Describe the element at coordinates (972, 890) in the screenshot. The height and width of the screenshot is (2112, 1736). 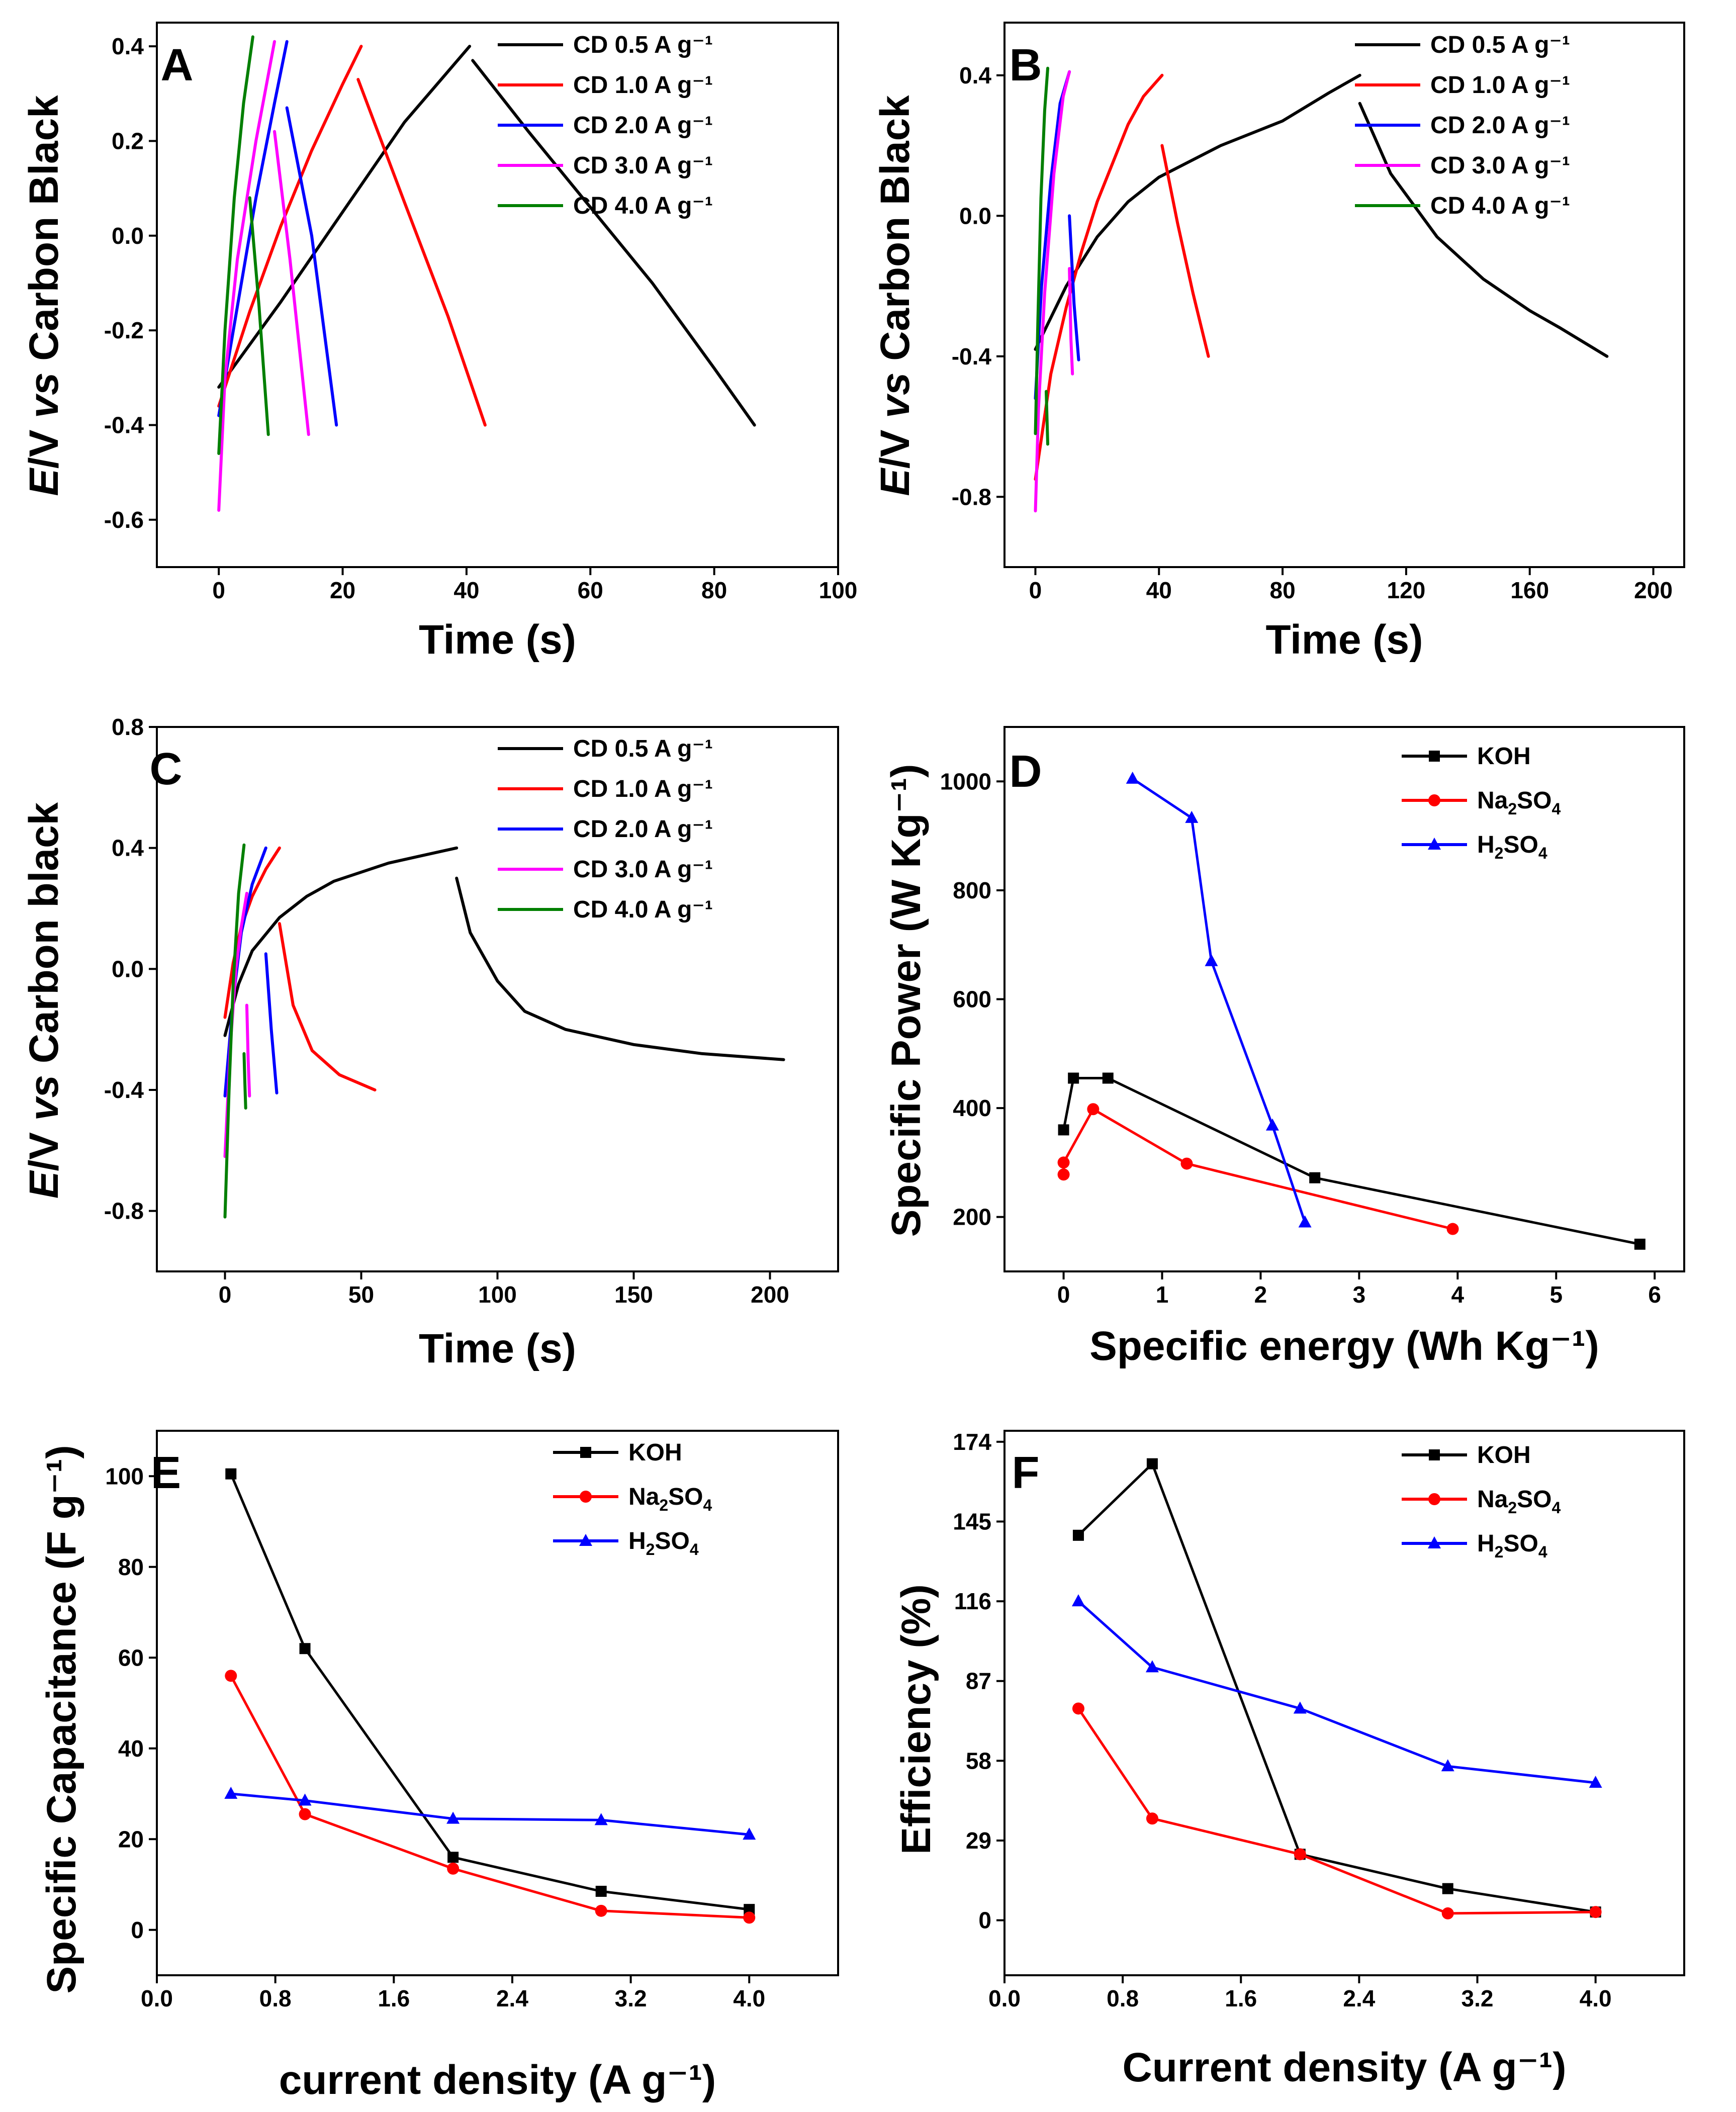
I see `y-tick-label: 800` at that location.